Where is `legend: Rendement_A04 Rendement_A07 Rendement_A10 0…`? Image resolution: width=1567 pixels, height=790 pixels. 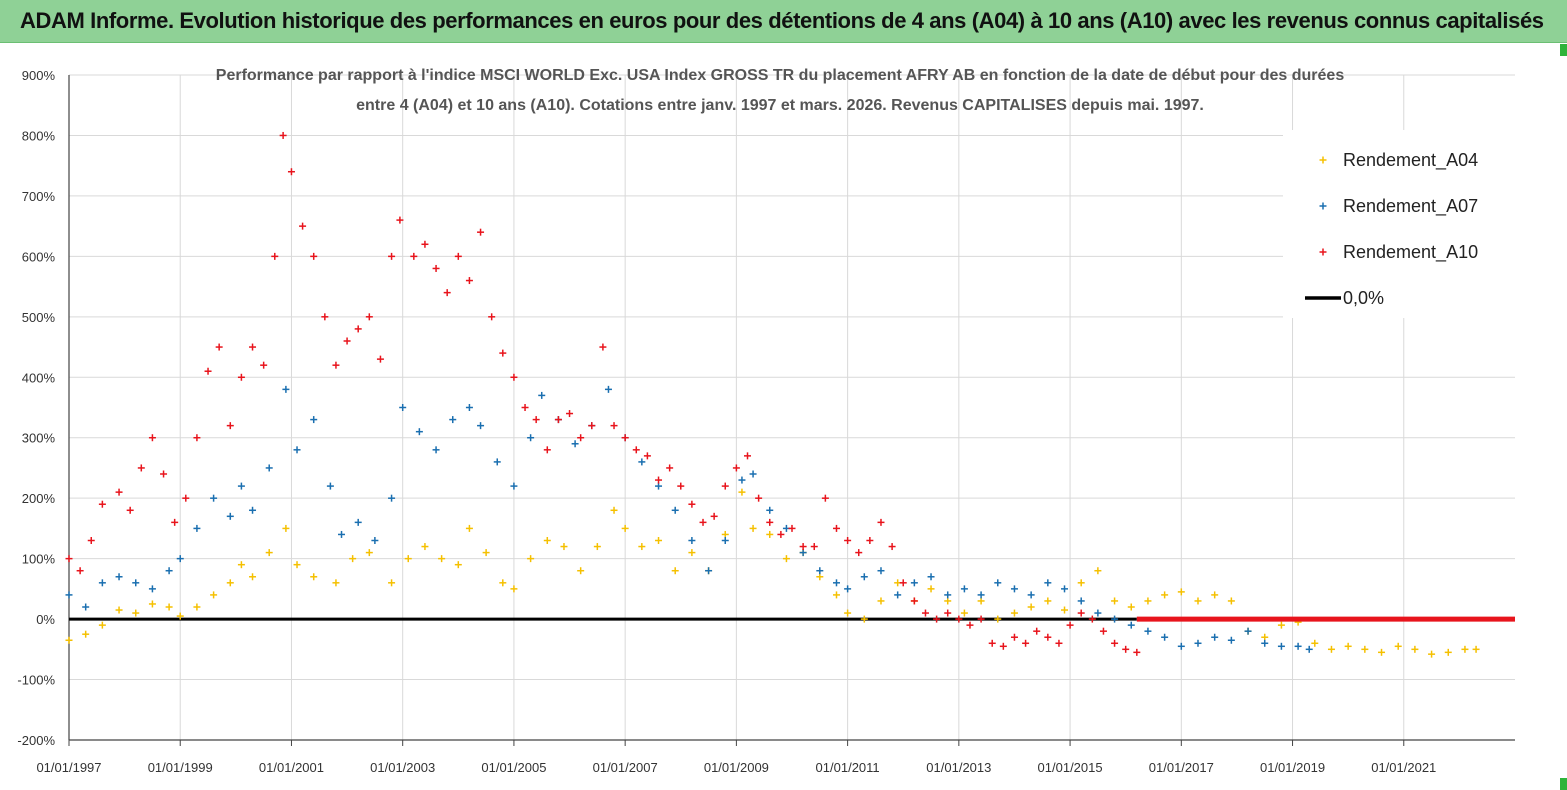 legend: Rendement_A04 Rendement_A07 Rendement_A10 0… is located at coordinates (1399, 224).